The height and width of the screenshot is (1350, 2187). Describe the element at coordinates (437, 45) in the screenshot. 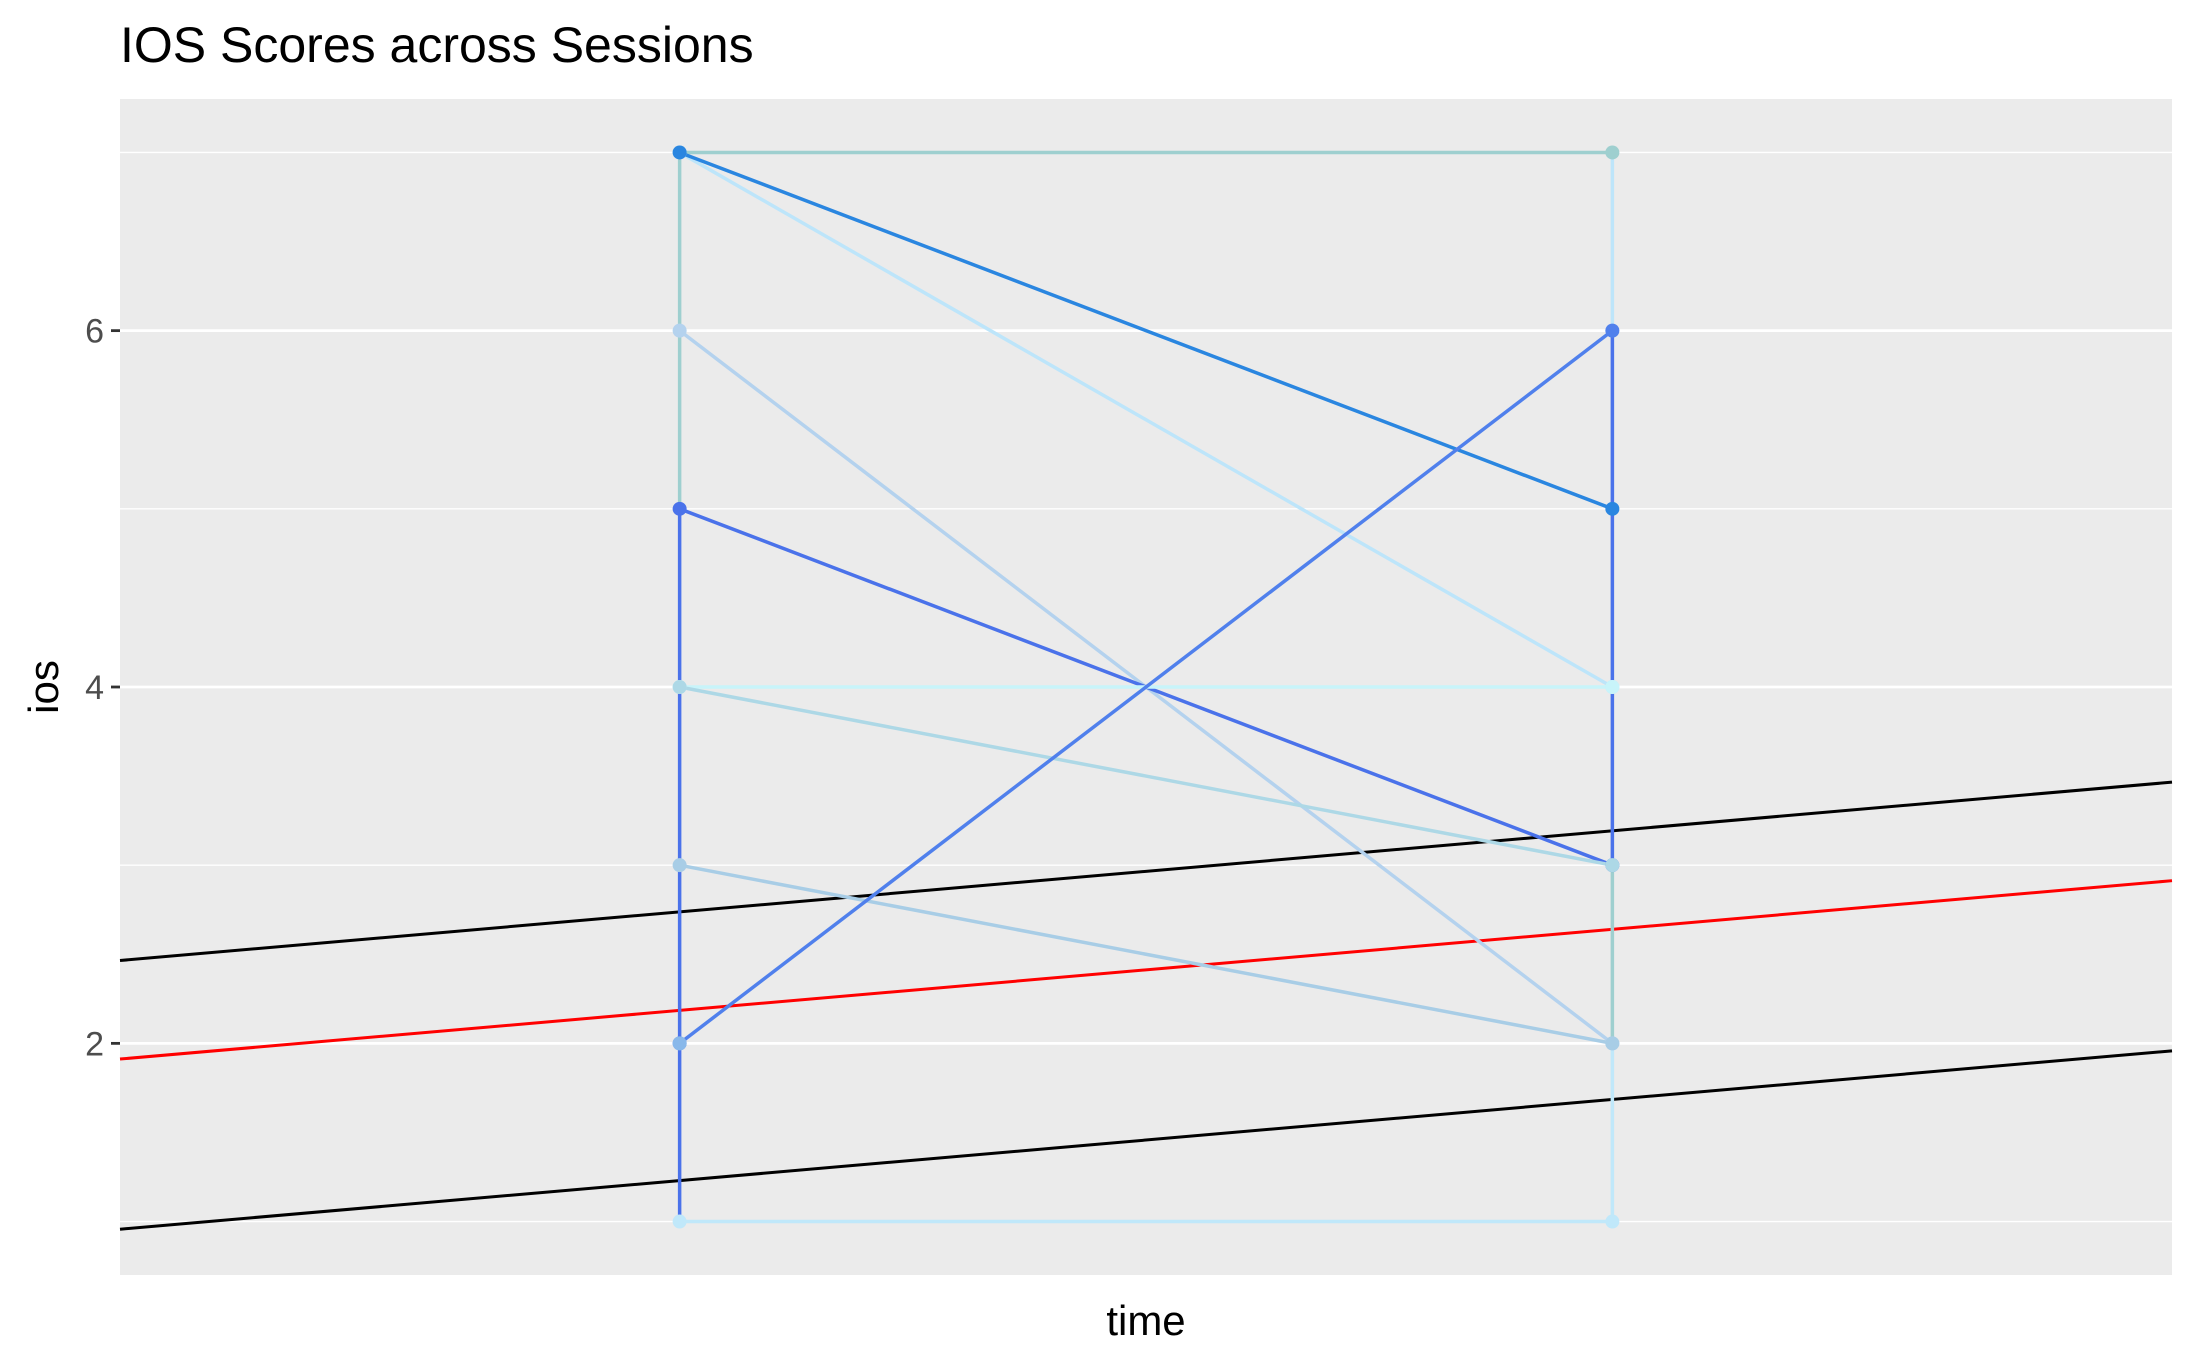

I see `chart-title: IOS Scores across Sessions` at that location.